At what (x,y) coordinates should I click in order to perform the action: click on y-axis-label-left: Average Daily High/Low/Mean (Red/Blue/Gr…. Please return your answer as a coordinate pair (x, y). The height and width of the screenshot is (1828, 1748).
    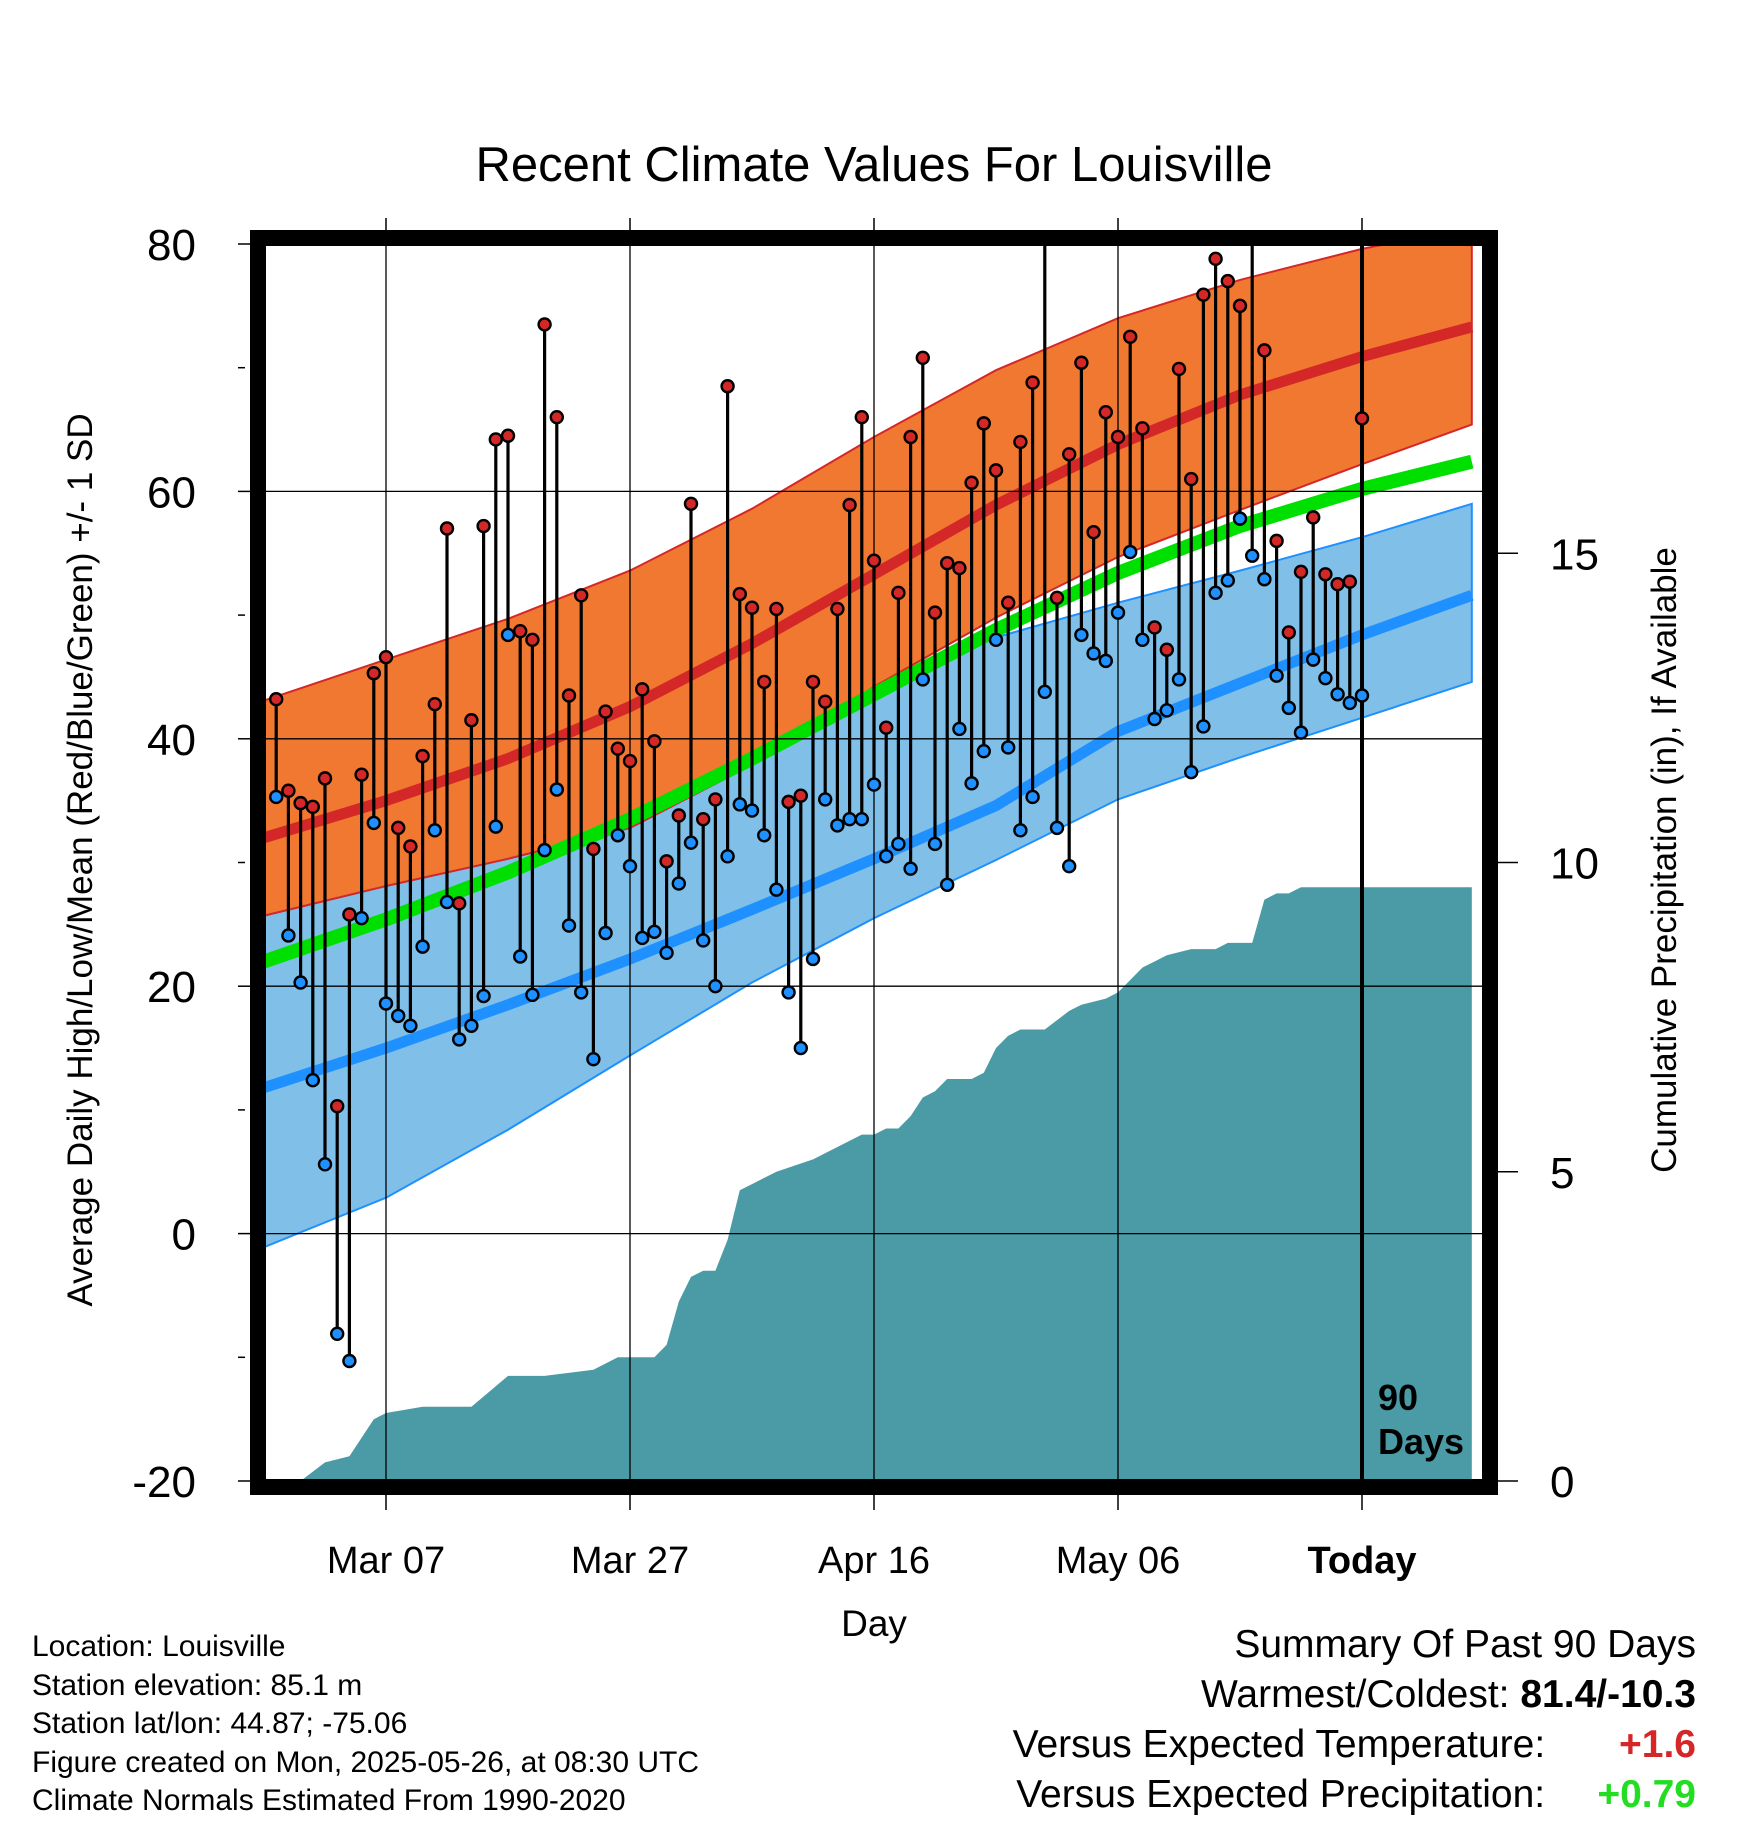
    Looking at the image, I should click on (80, 859).